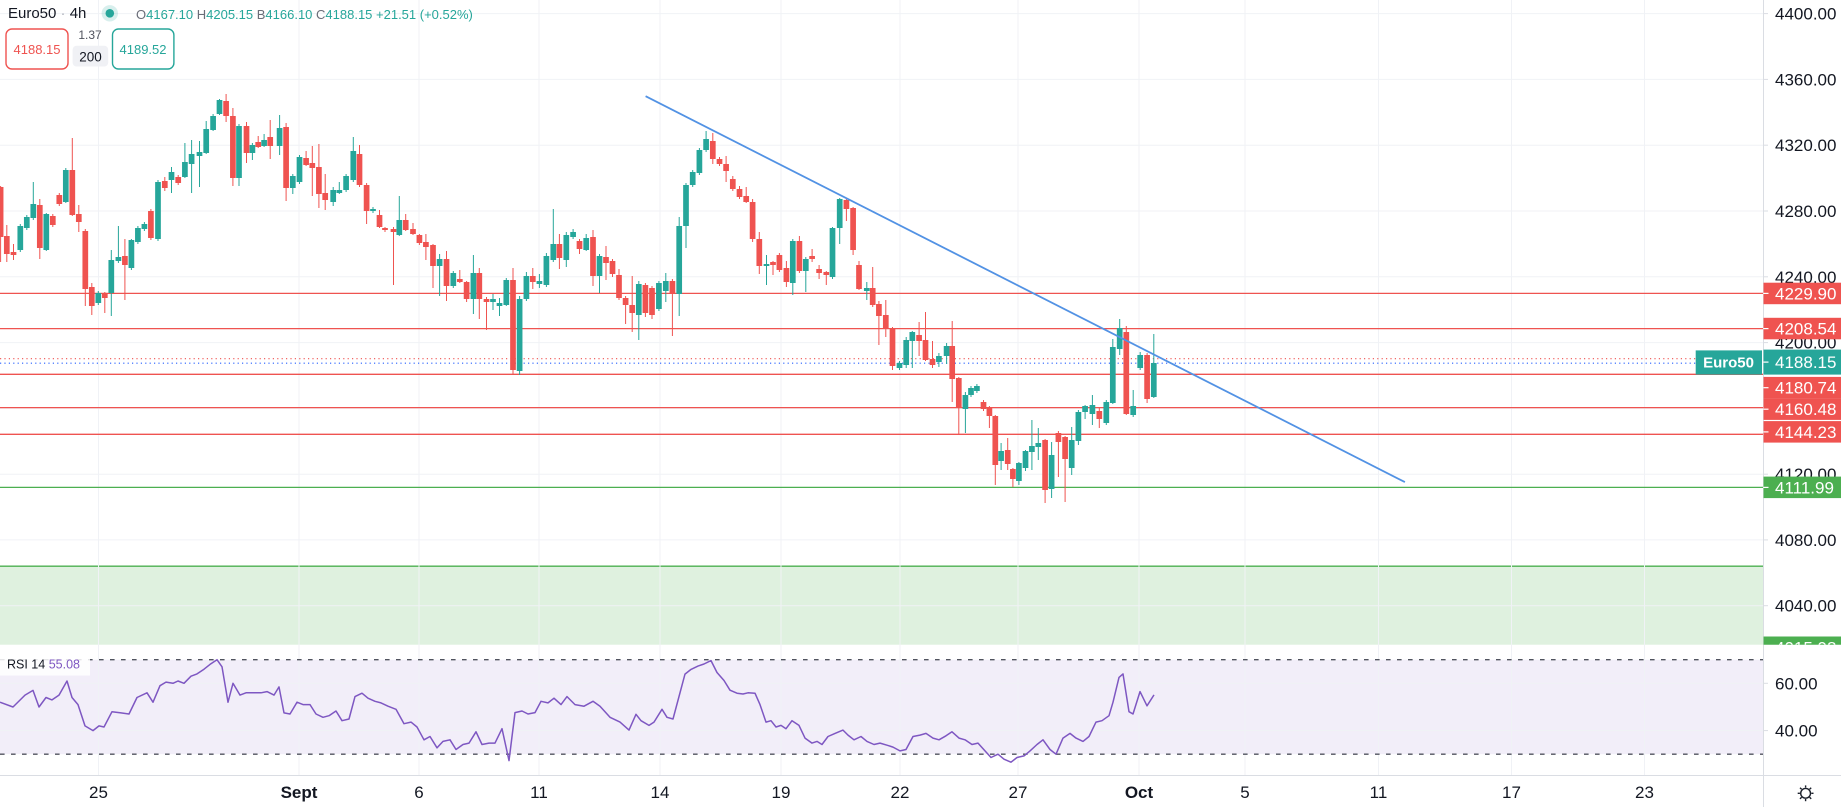 This screenshot has width=1841, height=807. I want to click on svg-text: 17, so click(1511, 792).